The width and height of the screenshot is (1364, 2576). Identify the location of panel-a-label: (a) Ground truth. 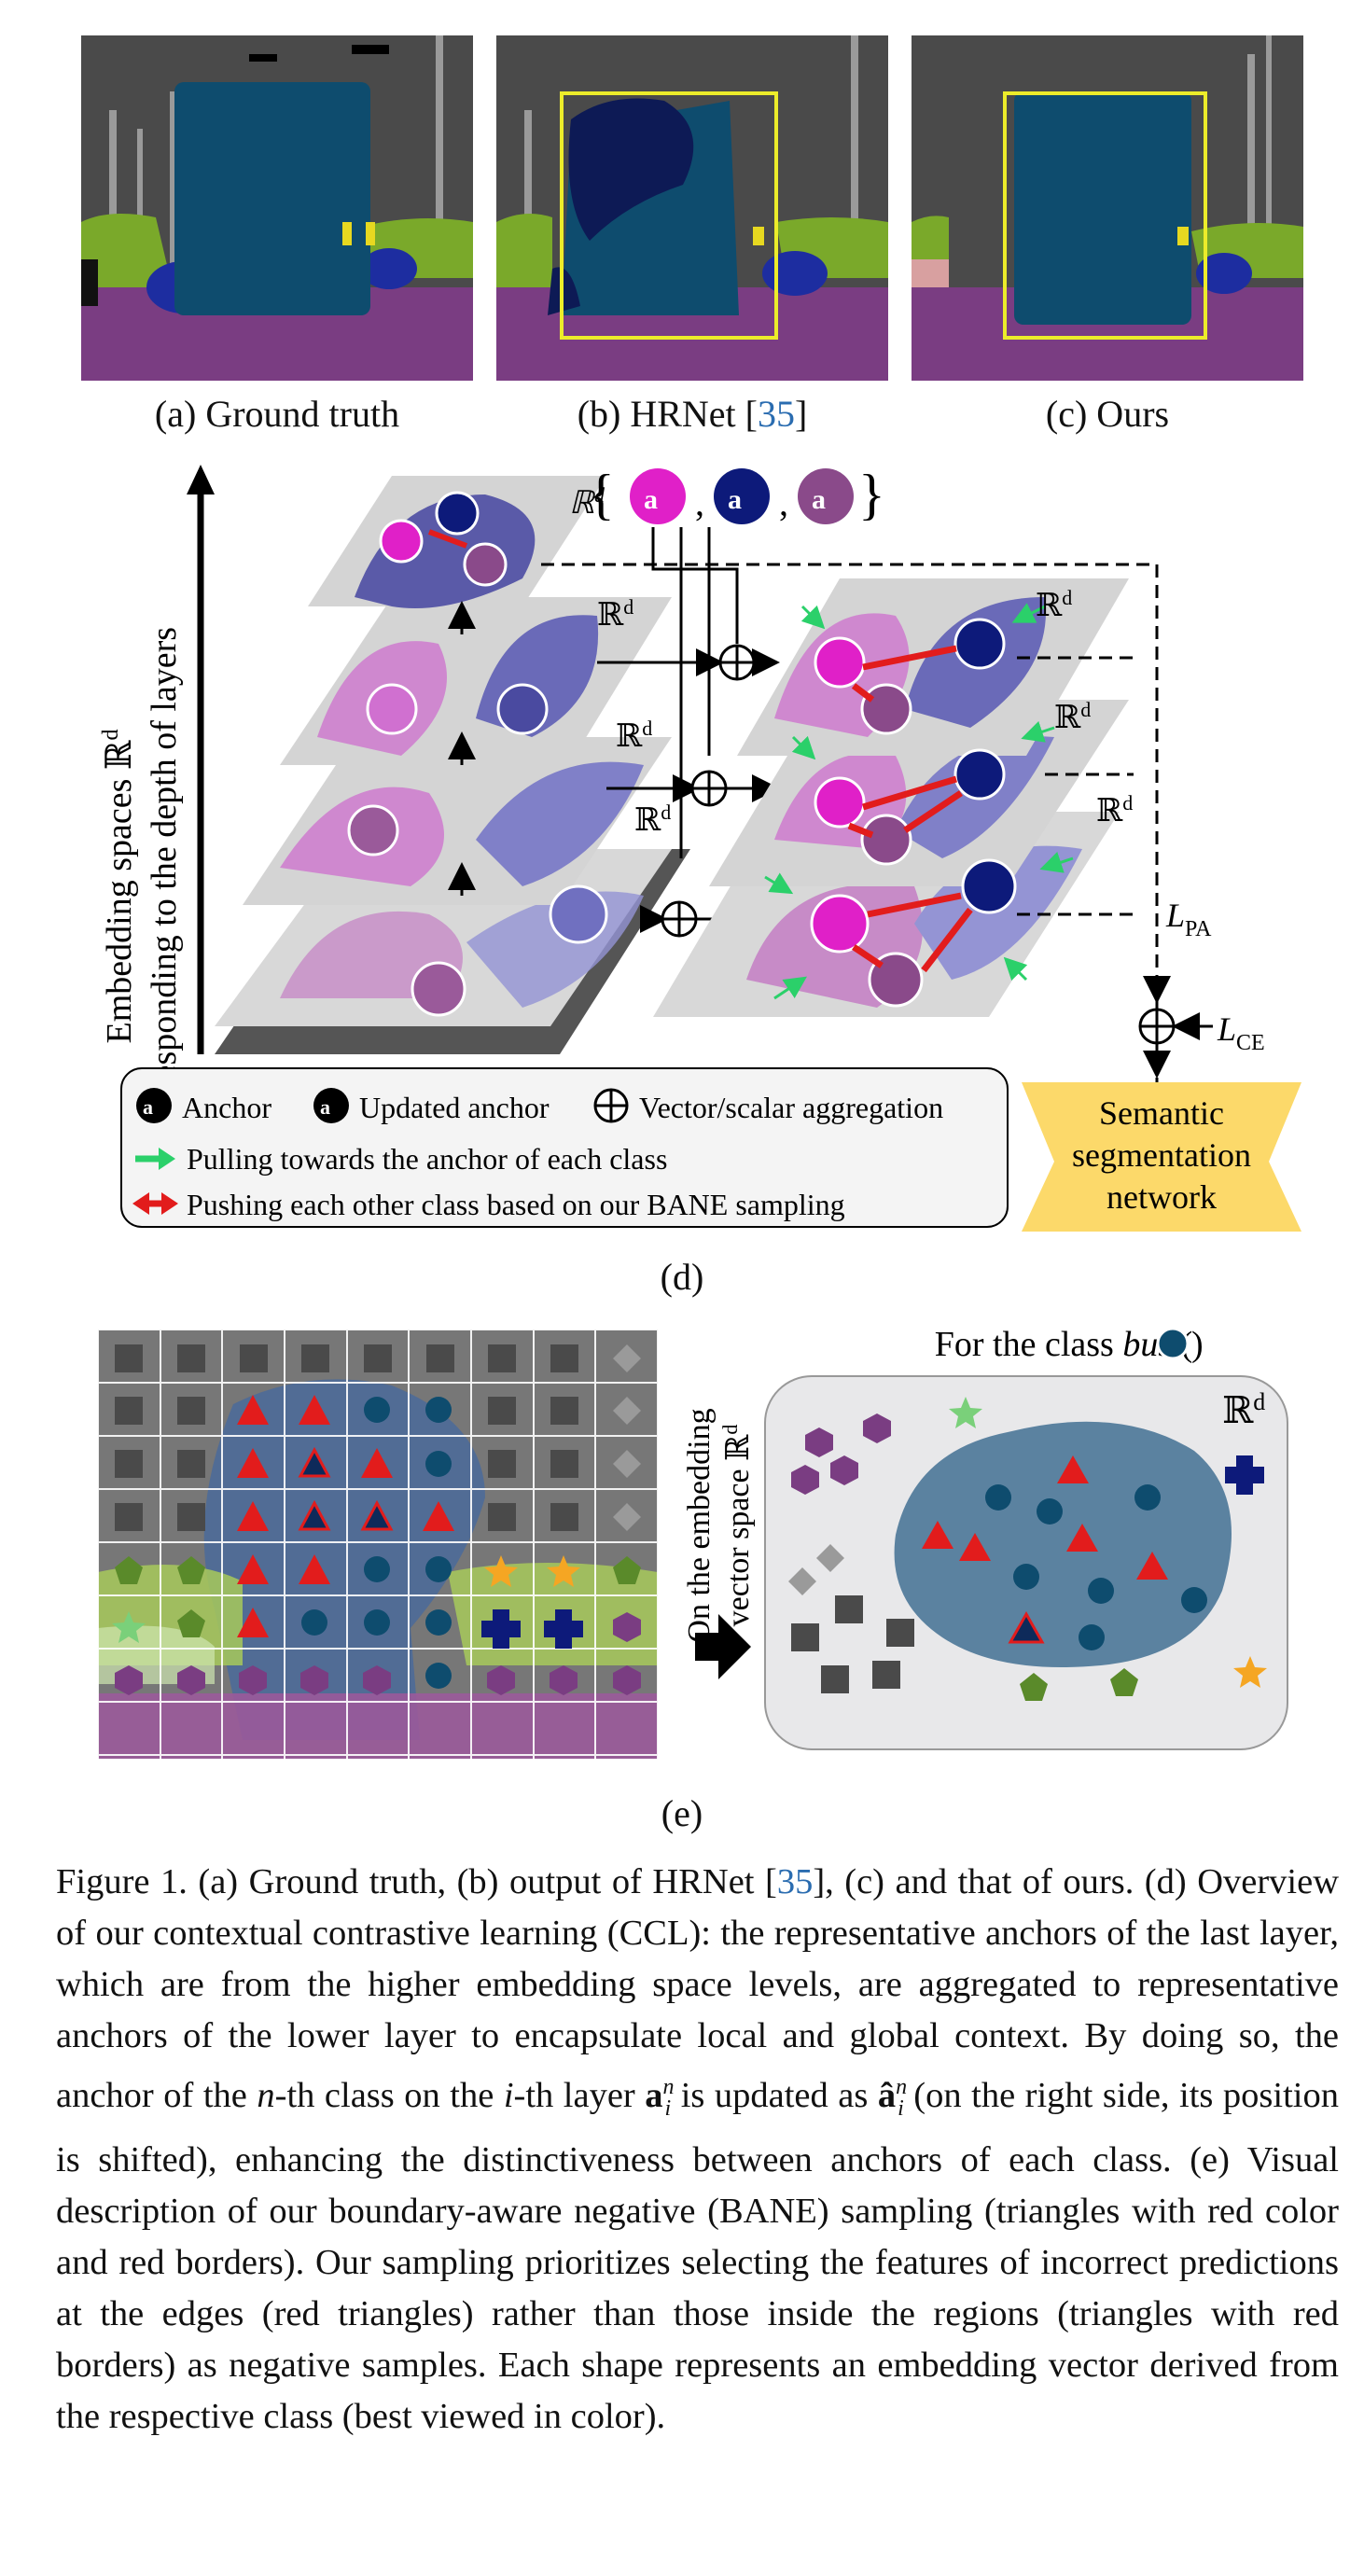
(277, 414).